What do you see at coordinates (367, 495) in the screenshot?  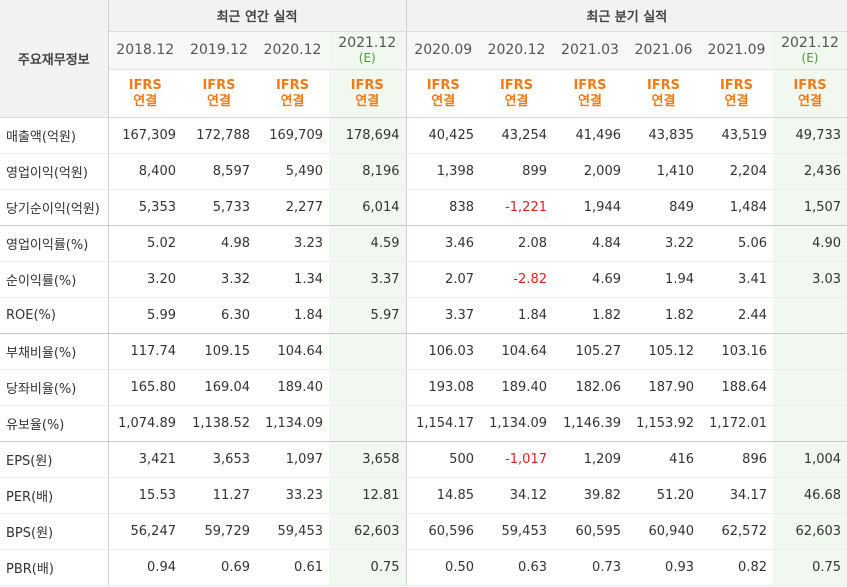 I see `value-cell: 12.81` at bounding box center [367, 495].